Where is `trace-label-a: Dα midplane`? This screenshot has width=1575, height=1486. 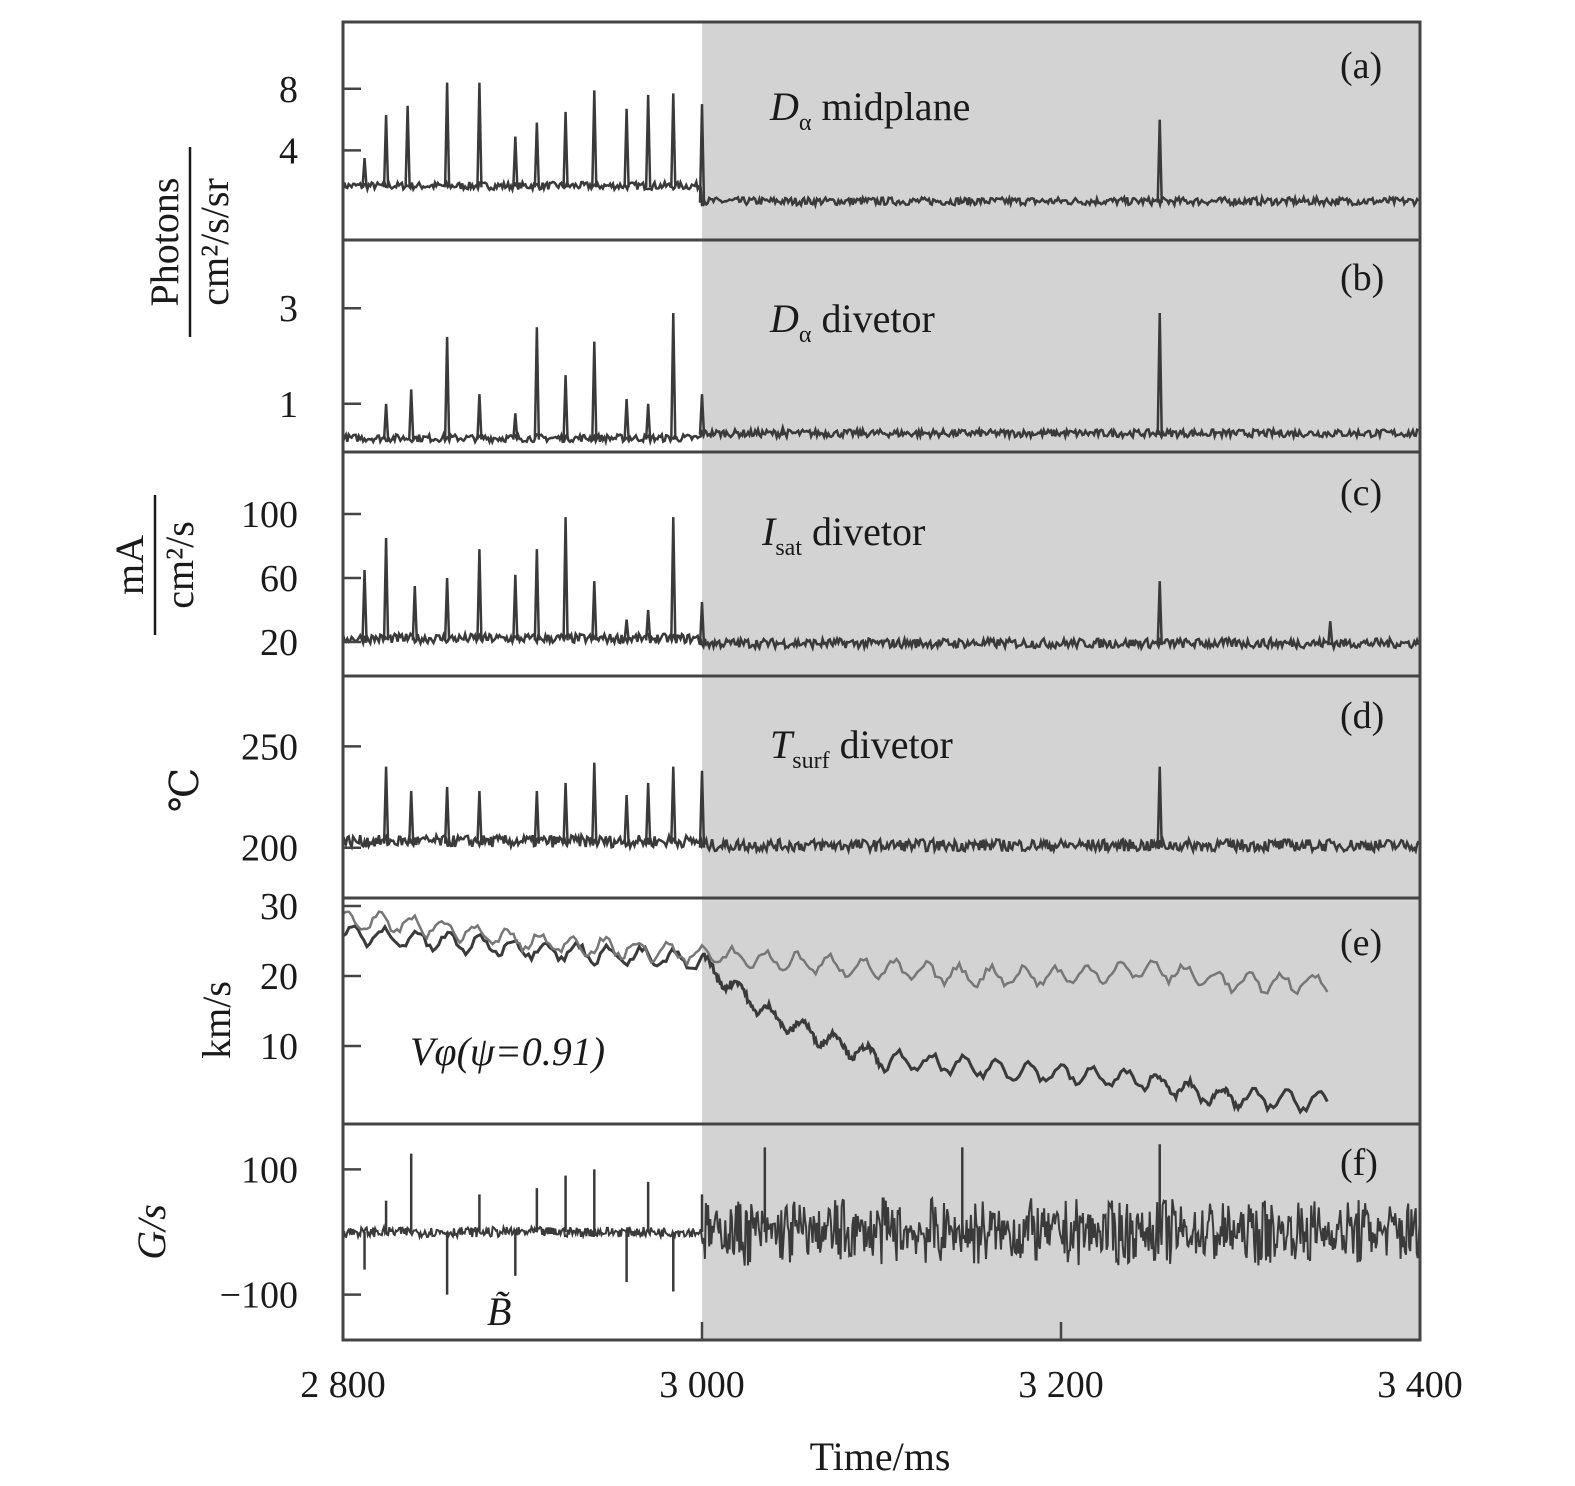 trace-label-a: Dα midplane is located at coordinates (869, 110).